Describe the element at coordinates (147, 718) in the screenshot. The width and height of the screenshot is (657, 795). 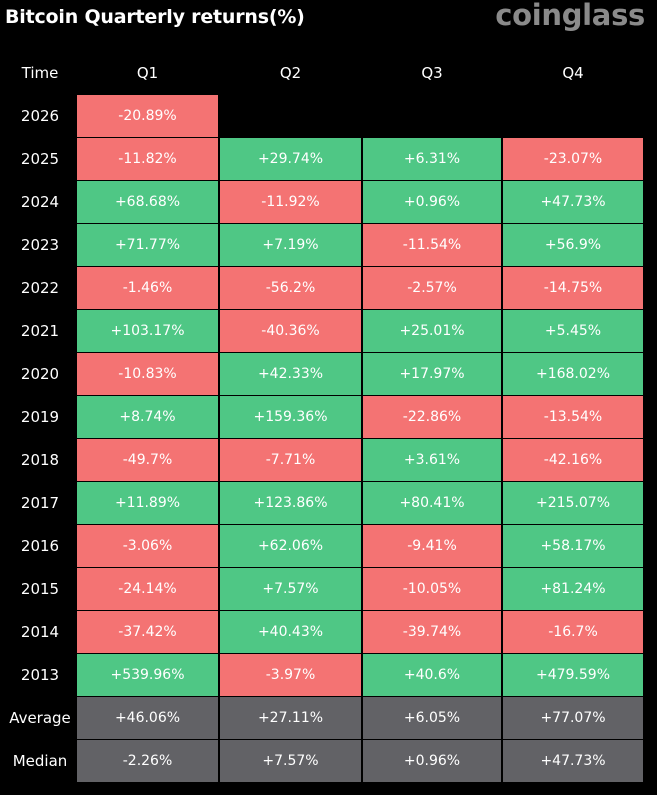
I see `value-cell: +46.06%` at that location.